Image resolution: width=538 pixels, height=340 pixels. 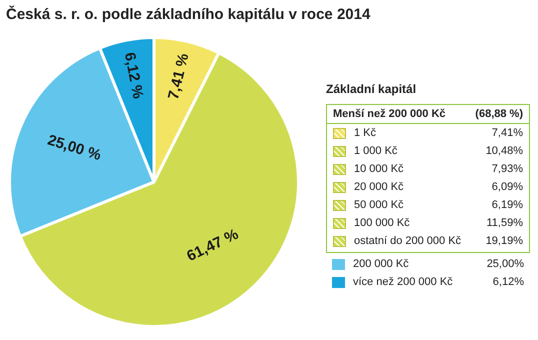 I want to click on text: Menší než 200 000 Kč, so click(x=390, y=114).